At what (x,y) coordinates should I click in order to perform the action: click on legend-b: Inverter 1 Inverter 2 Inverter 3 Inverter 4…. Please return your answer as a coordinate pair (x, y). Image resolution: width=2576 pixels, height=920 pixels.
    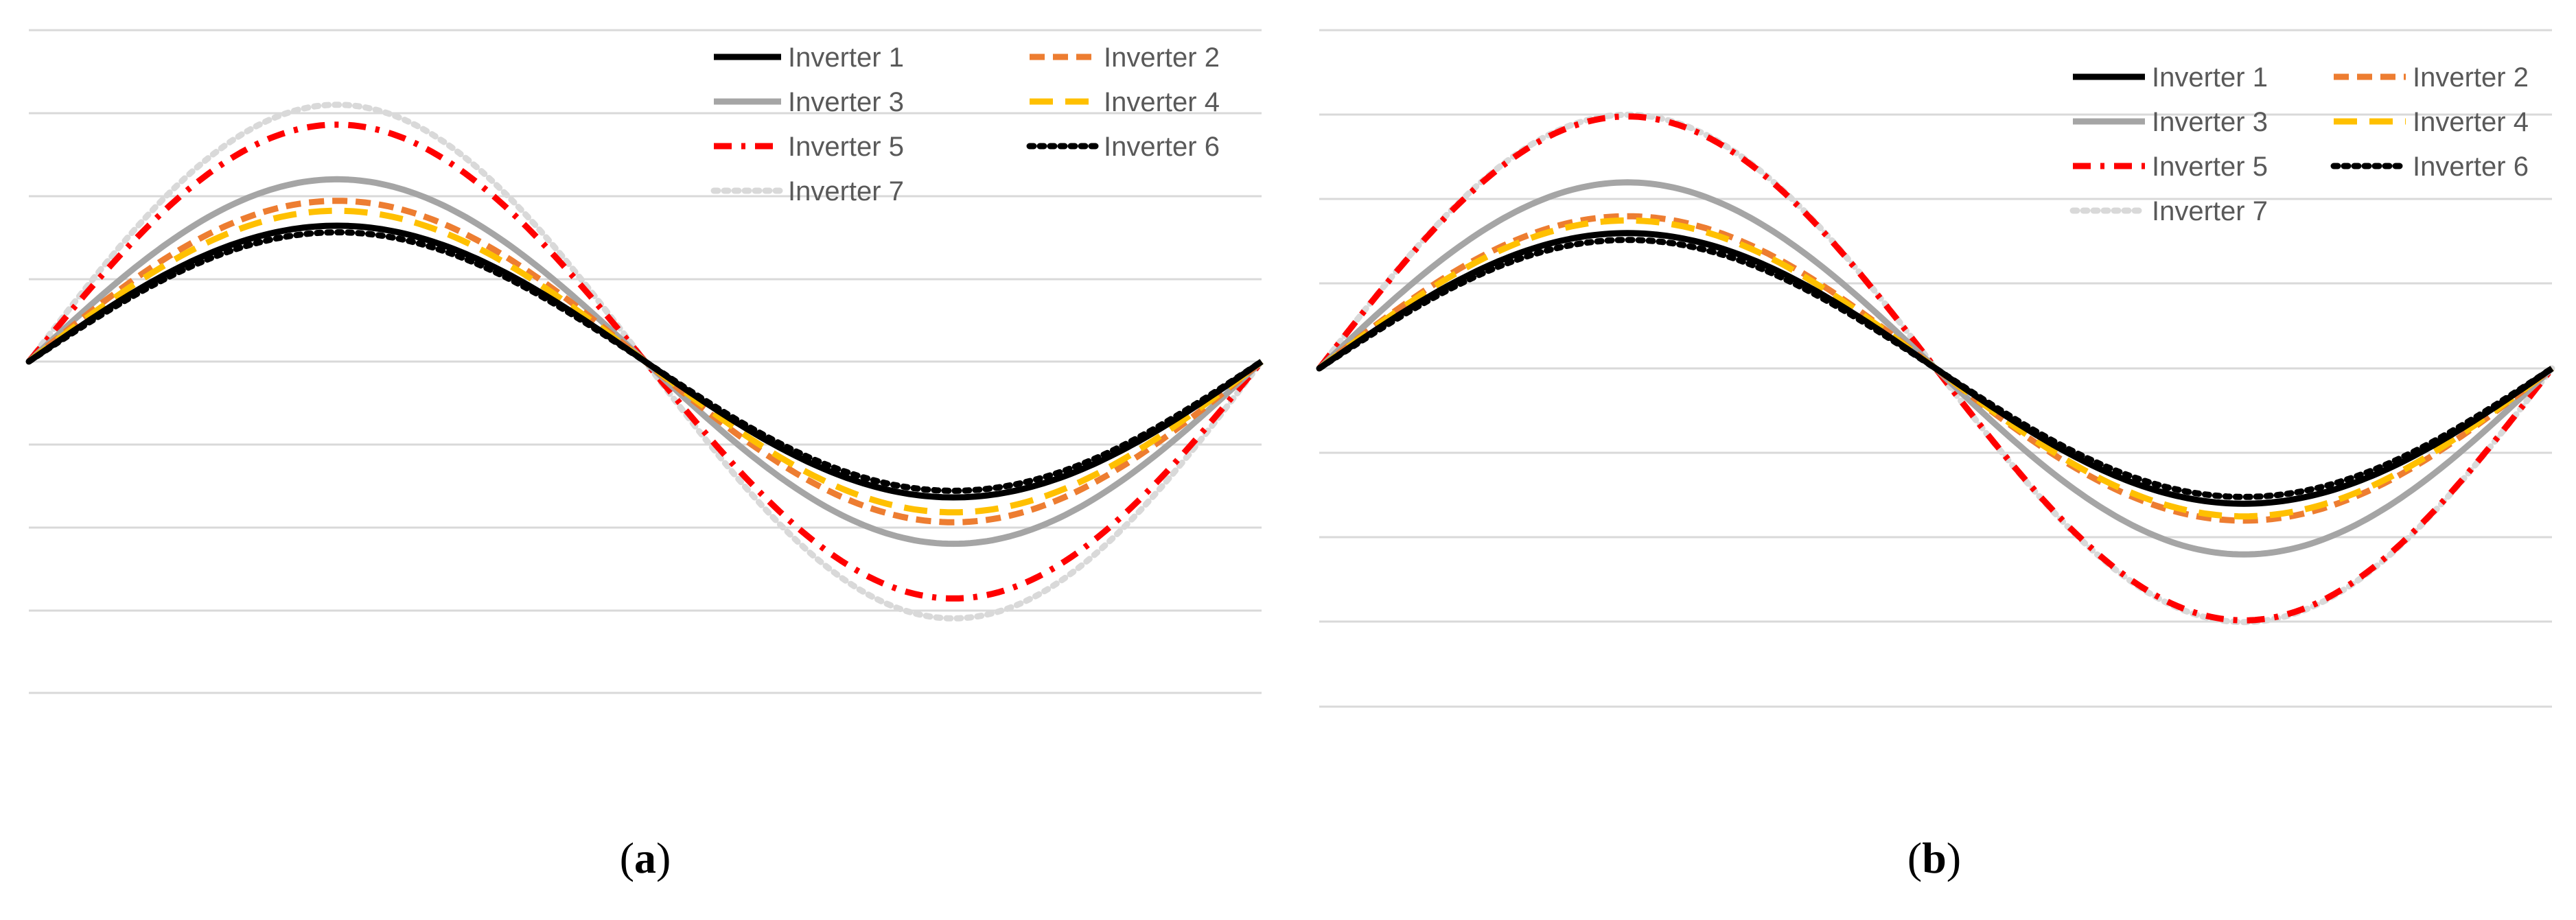
    Looking at the image, I should click on (2299, 144).